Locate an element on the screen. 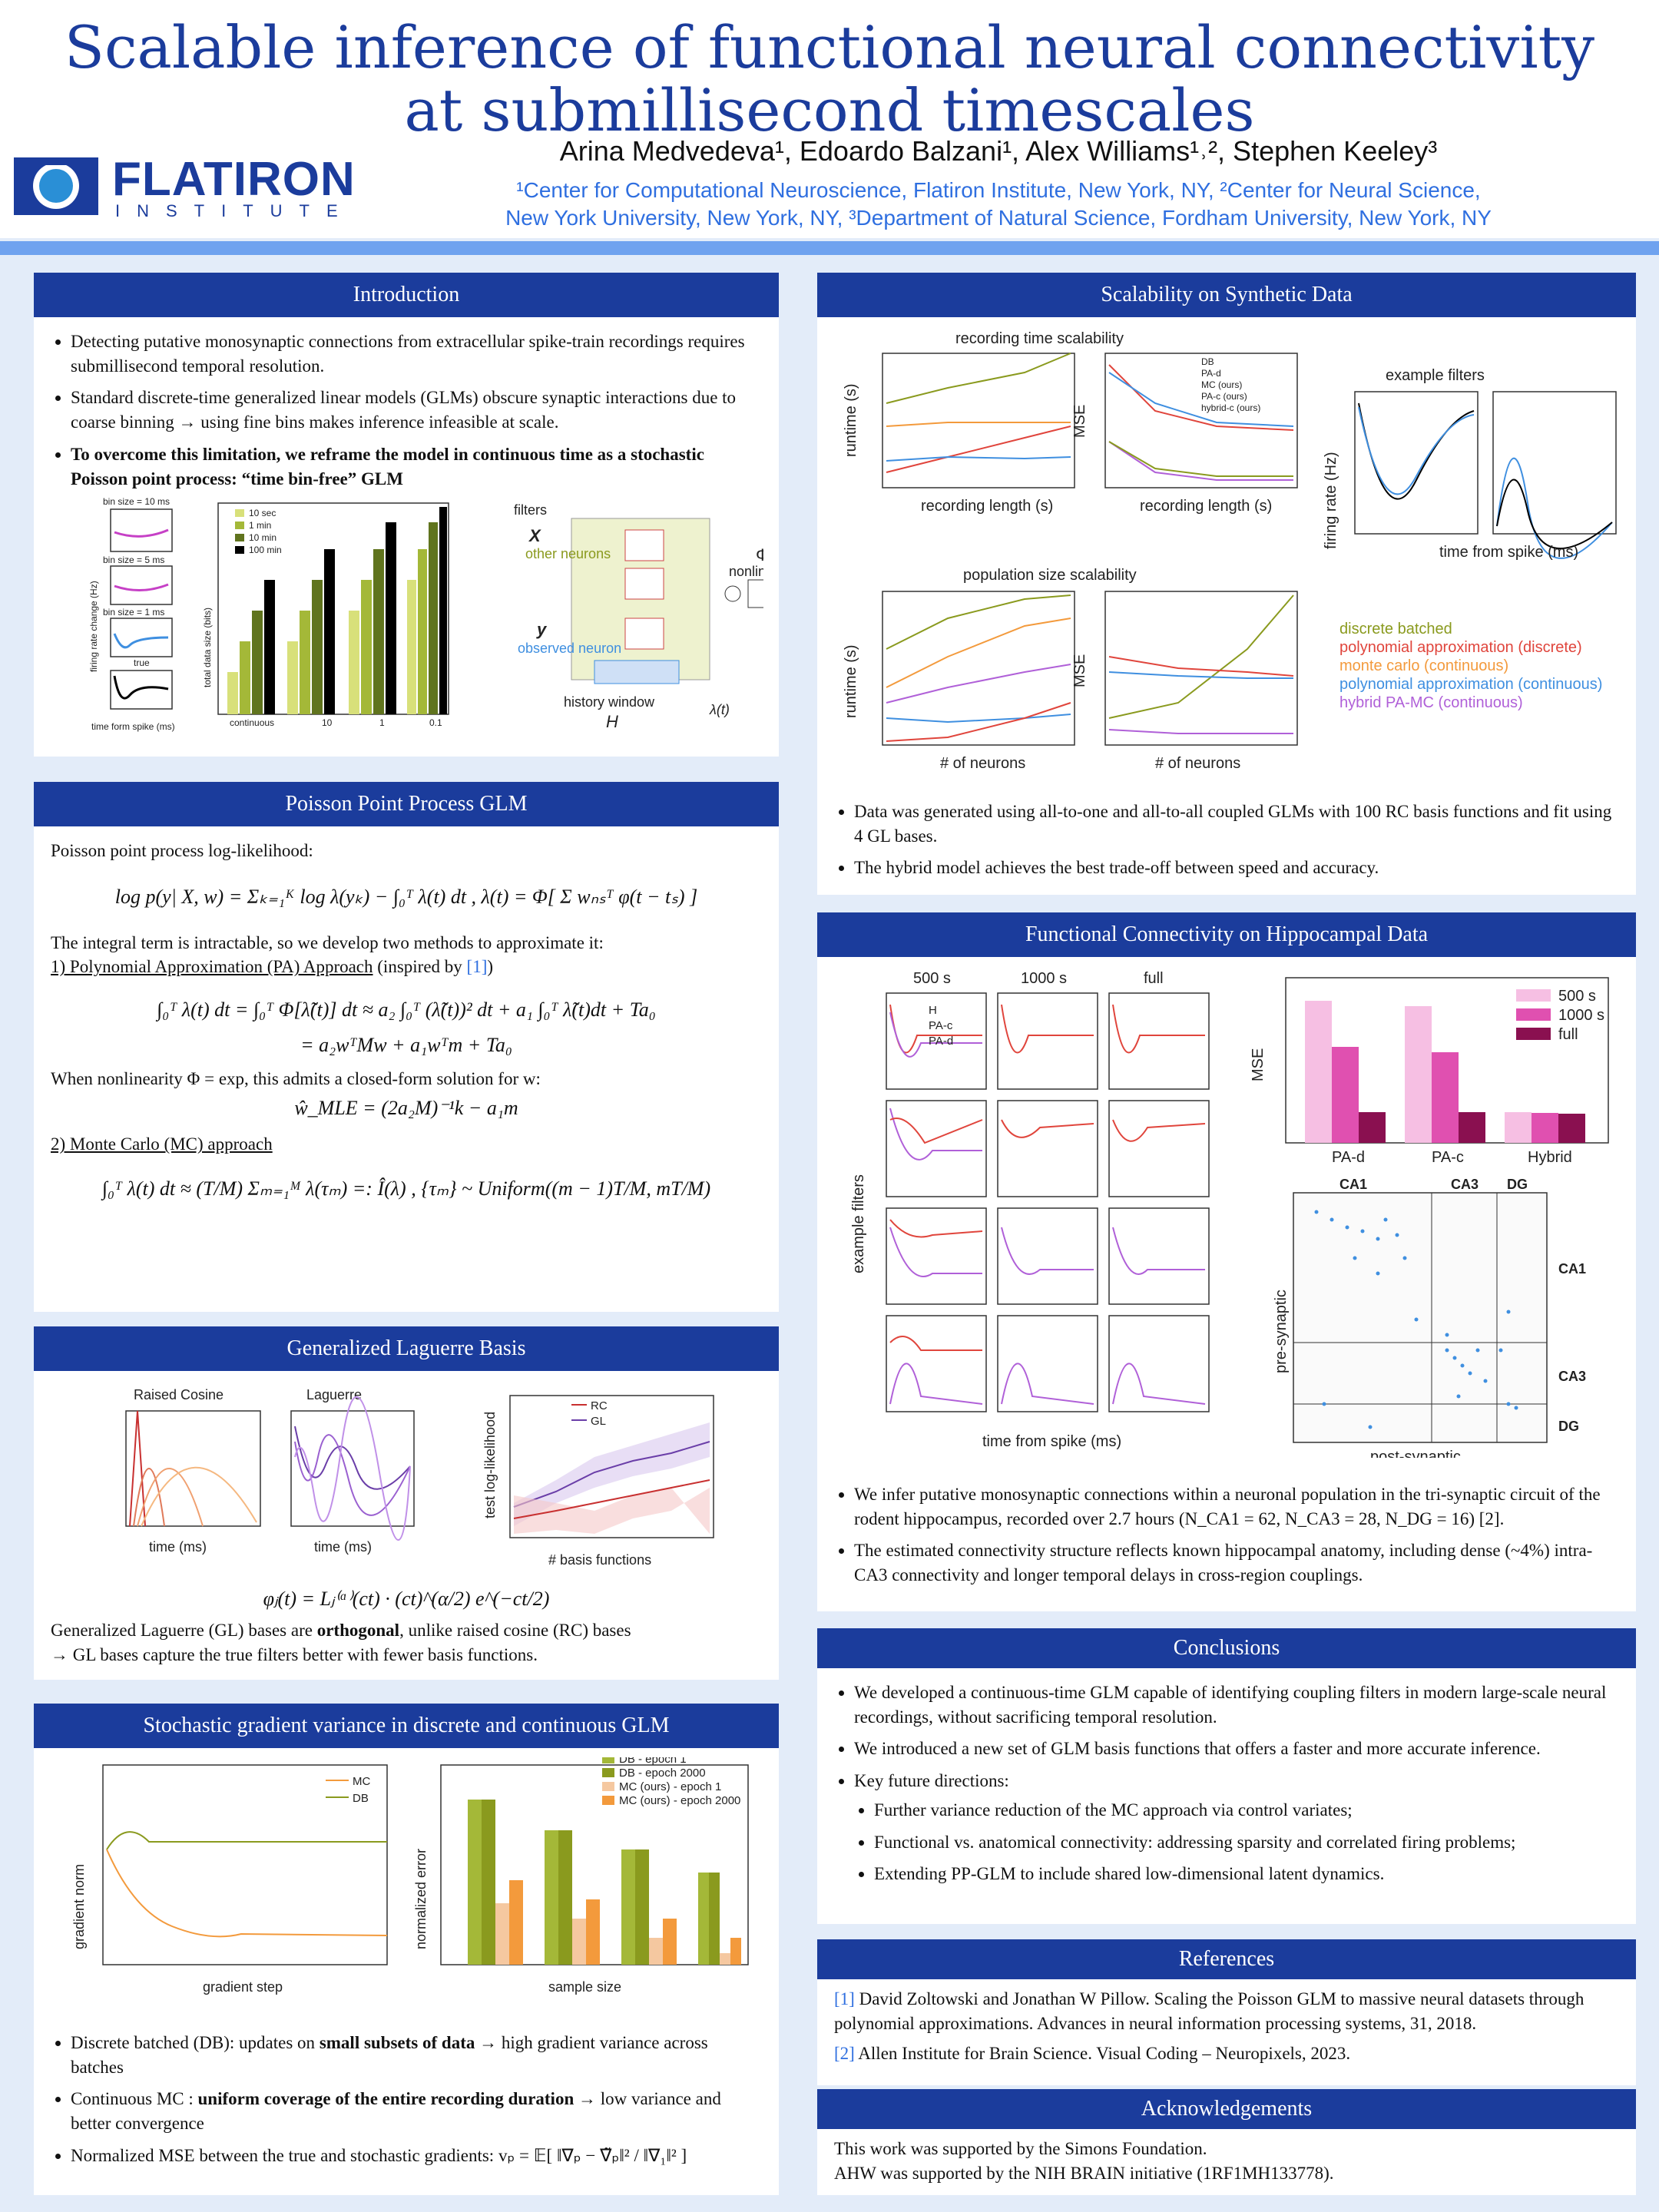 The height and width of the screenshot is (2212, 1659). leg-b-hyb: hybrid PA-MC (continuous) is located at coordinates (1431, 703).